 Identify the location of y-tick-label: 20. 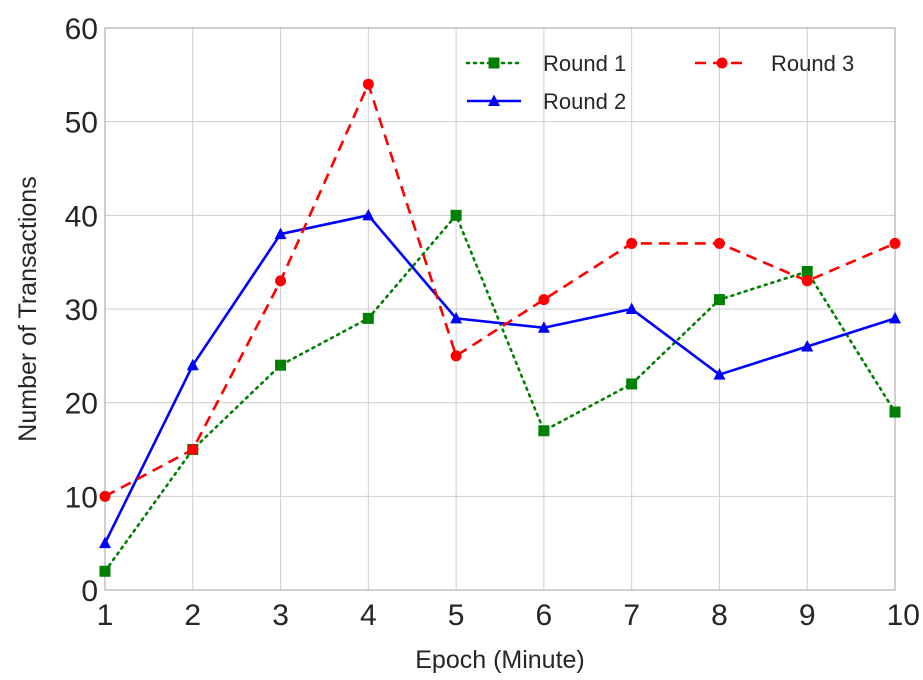
(81, 404).